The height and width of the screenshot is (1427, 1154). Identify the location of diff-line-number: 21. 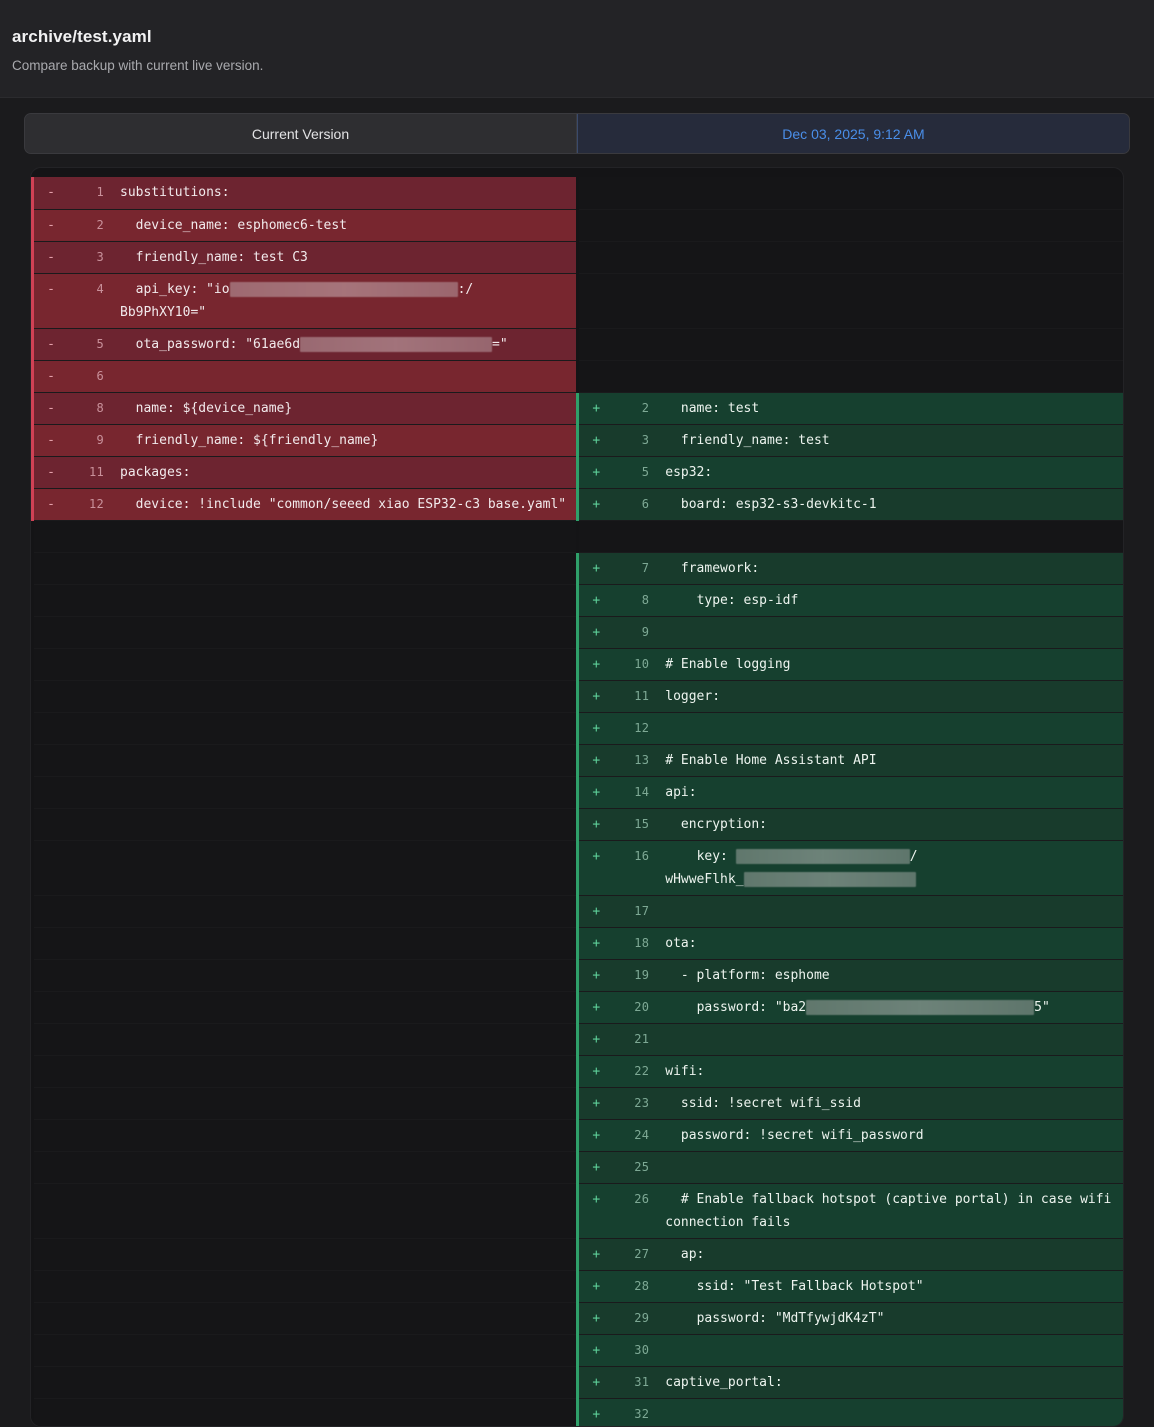
(642, 1038).